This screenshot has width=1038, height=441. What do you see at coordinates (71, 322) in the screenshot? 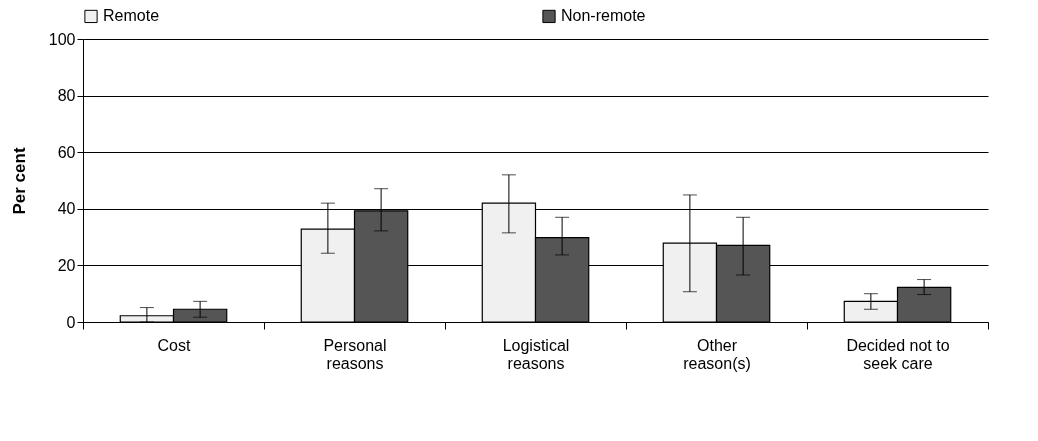
I see `y-tick-label: 0` at bounding box center [71, 322].